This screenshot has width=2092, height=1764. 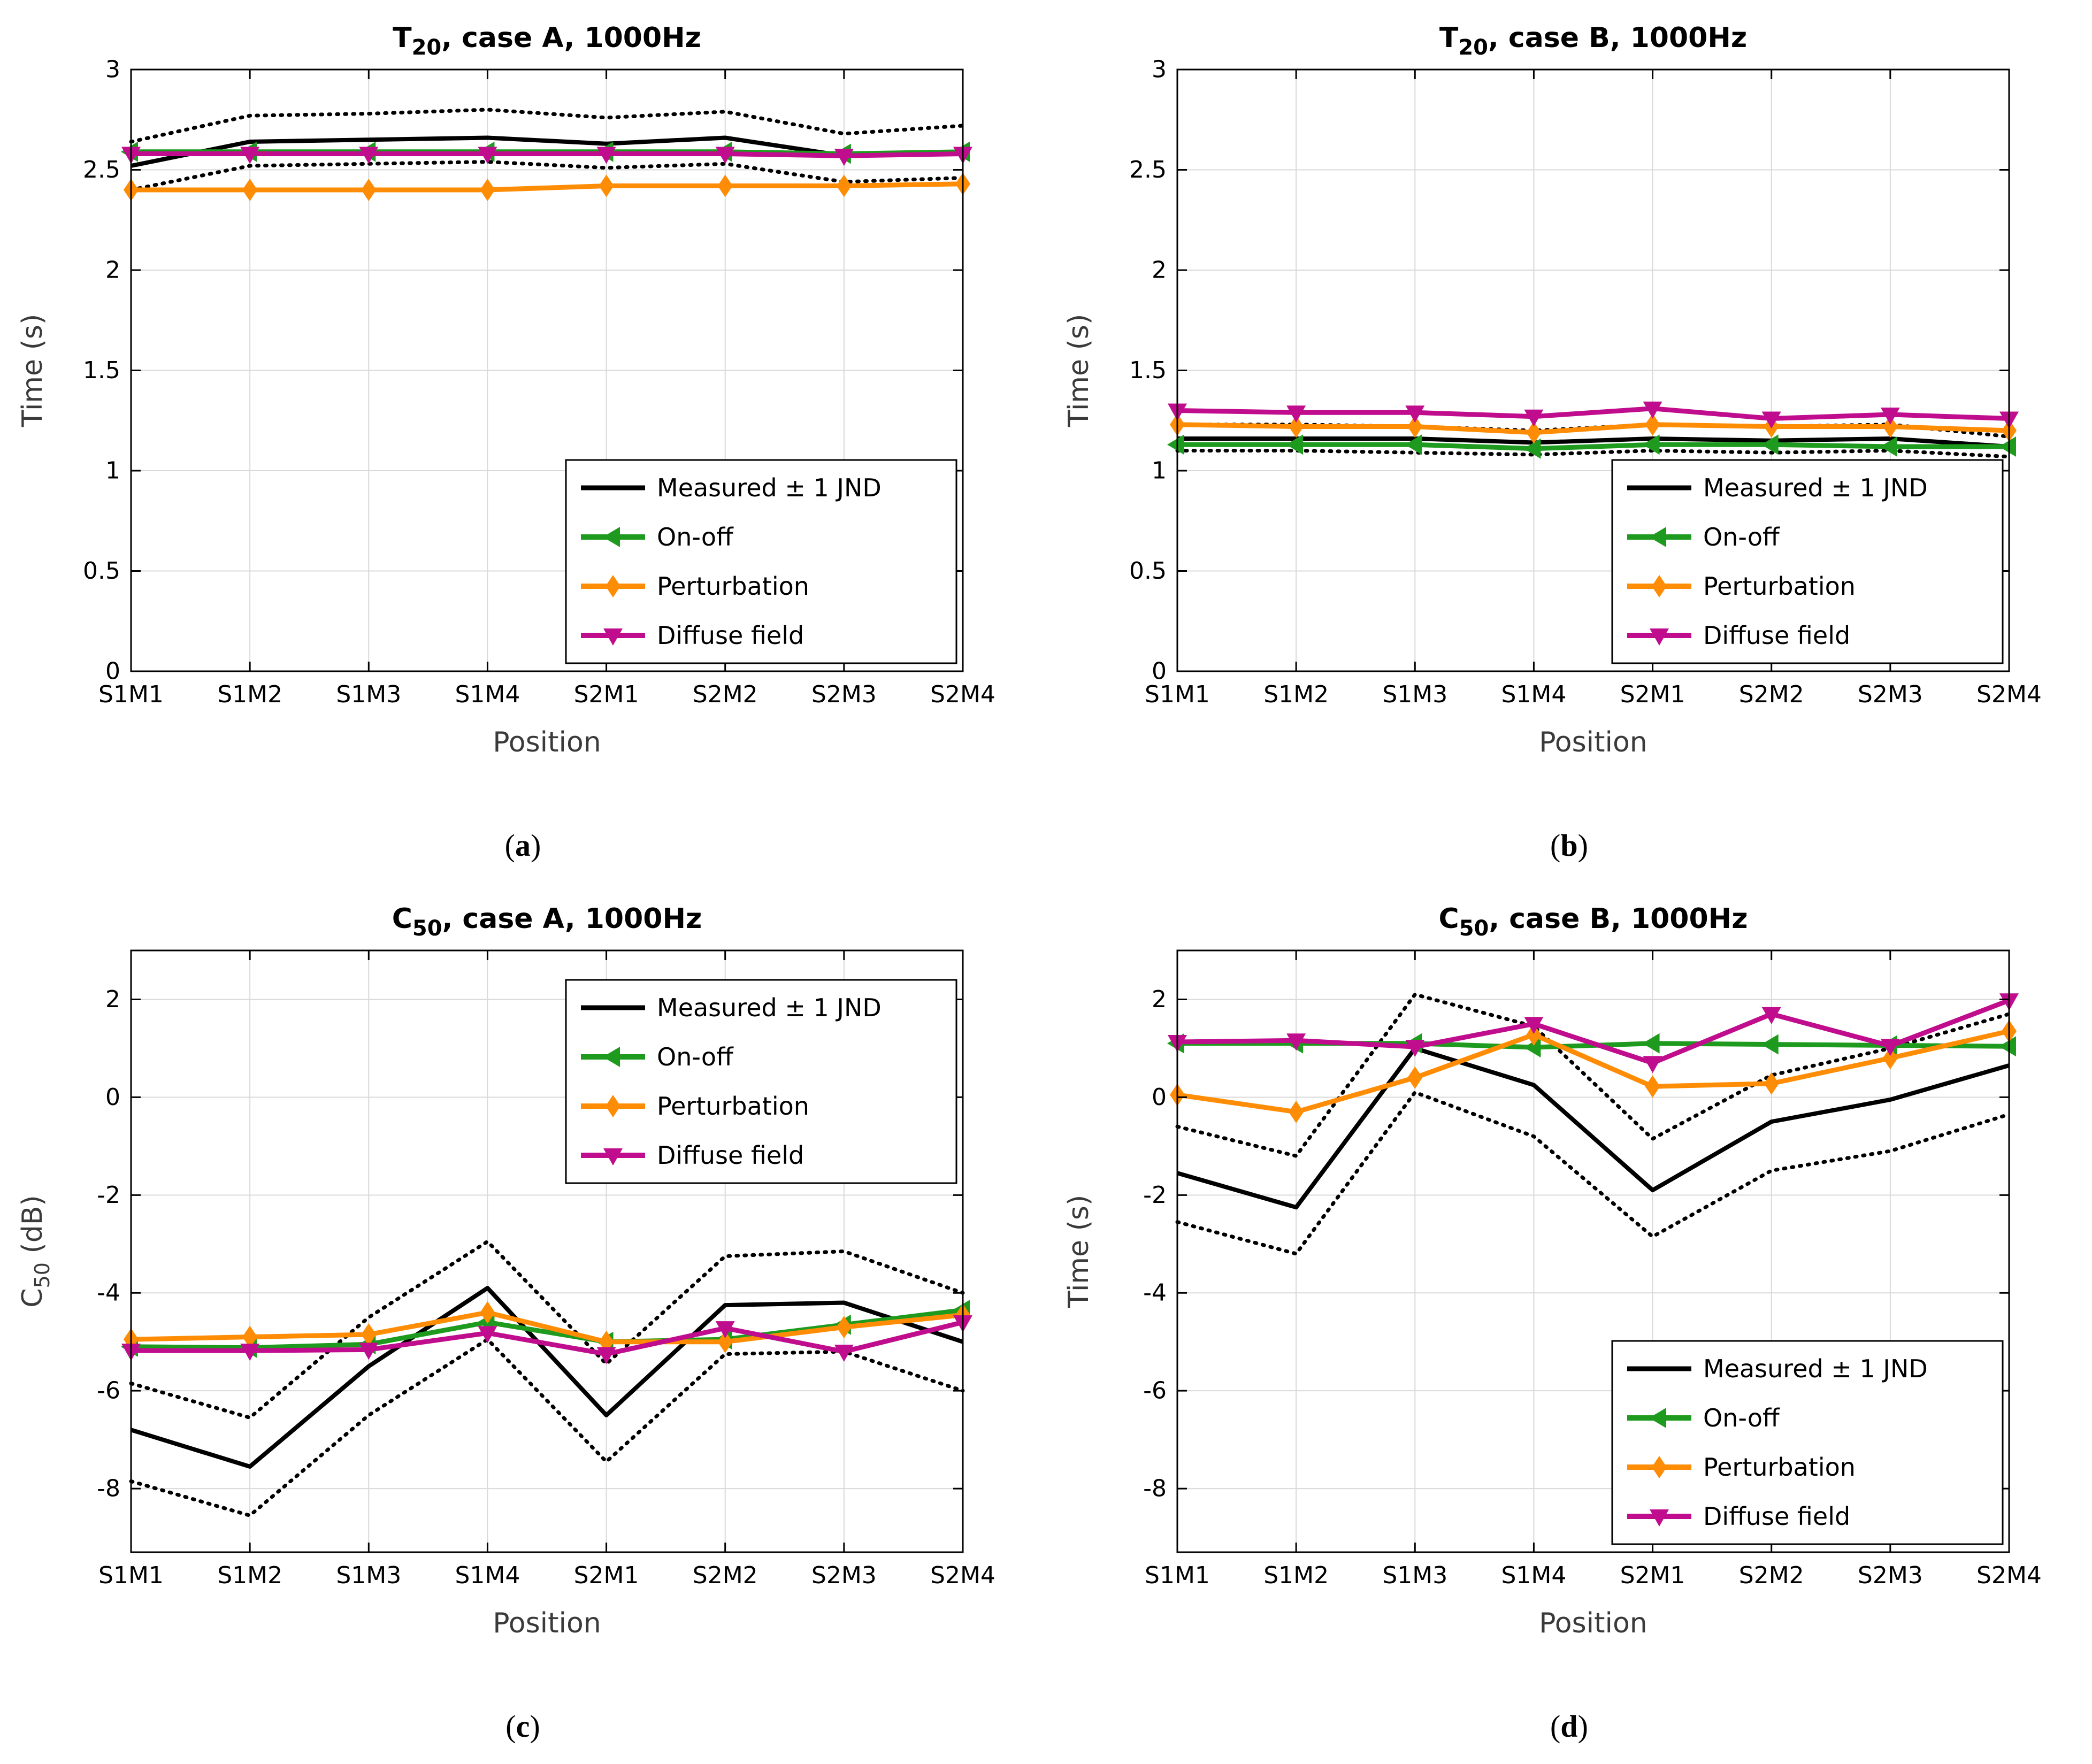 What do you see at coordinates (1594, 922) in the screenshot?
I see `chart-title: C50, case B, 1000Hz` at bounding box center [1594, 922].